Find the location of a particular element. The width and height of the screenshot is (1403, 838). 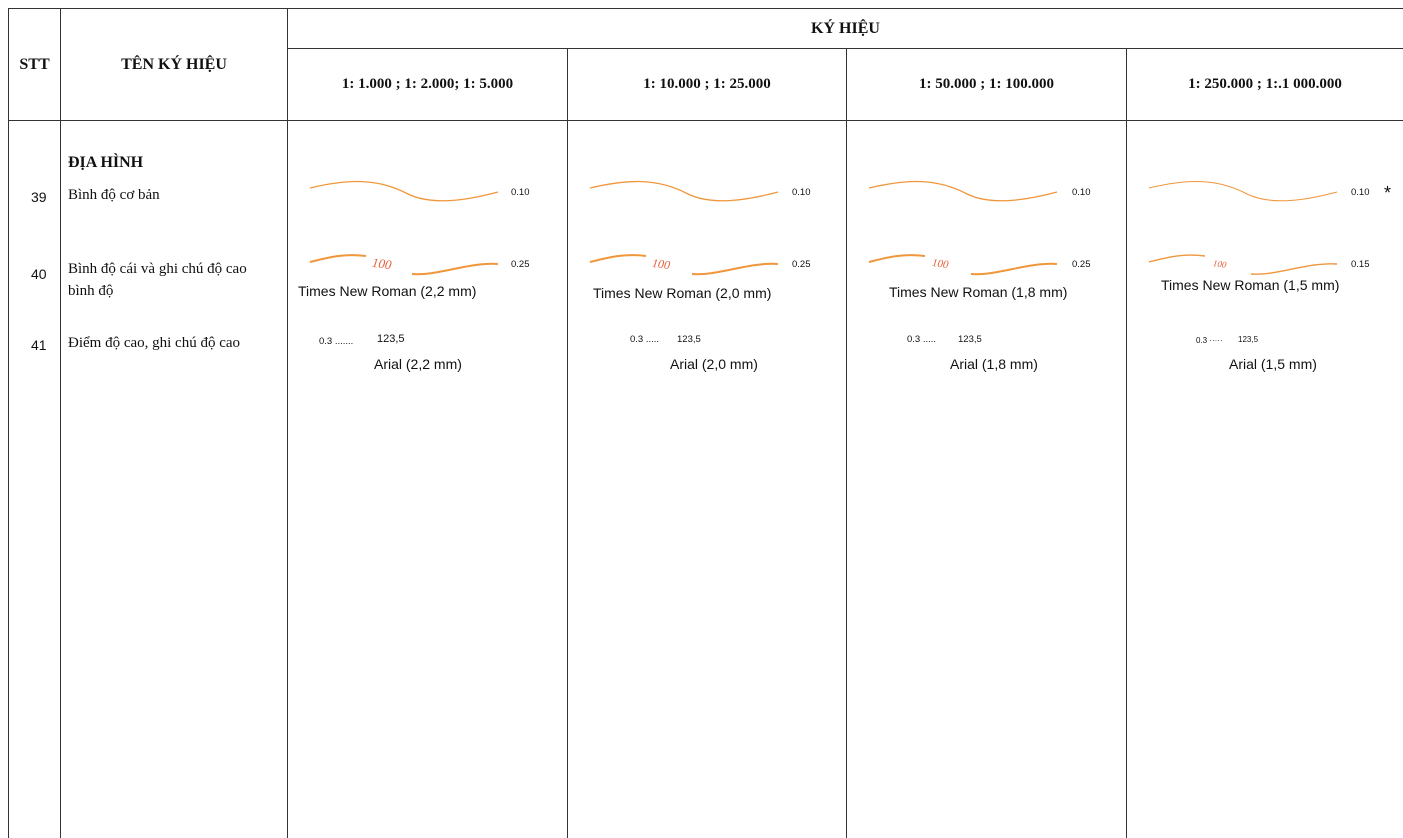

index-contour-label-2: 100 is located at coordinates (661, 264).